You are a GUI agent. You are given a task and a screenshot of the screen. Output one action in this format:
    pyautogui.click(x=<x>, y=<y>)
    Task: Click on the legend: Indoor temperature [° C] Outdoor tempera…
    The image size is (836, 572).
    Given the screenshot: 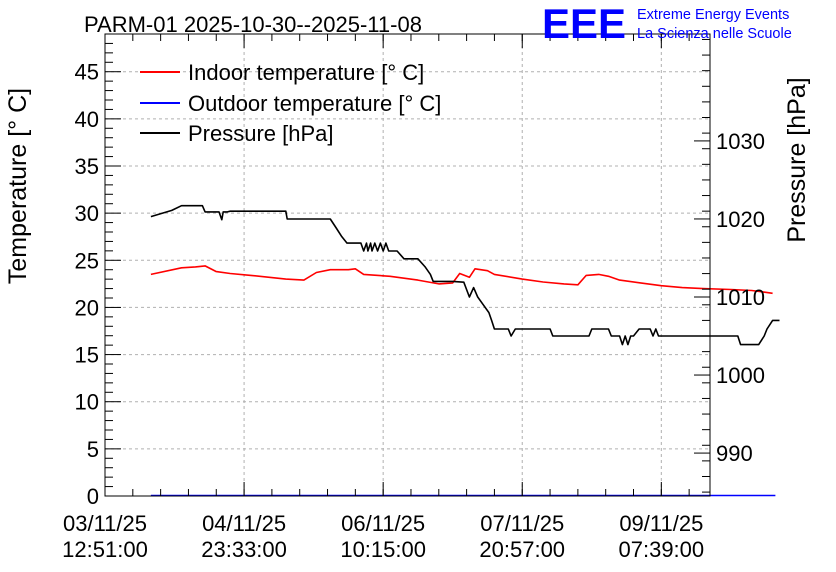 What is the action you would take?
    pyautogui.click(x=290, y=103)
    